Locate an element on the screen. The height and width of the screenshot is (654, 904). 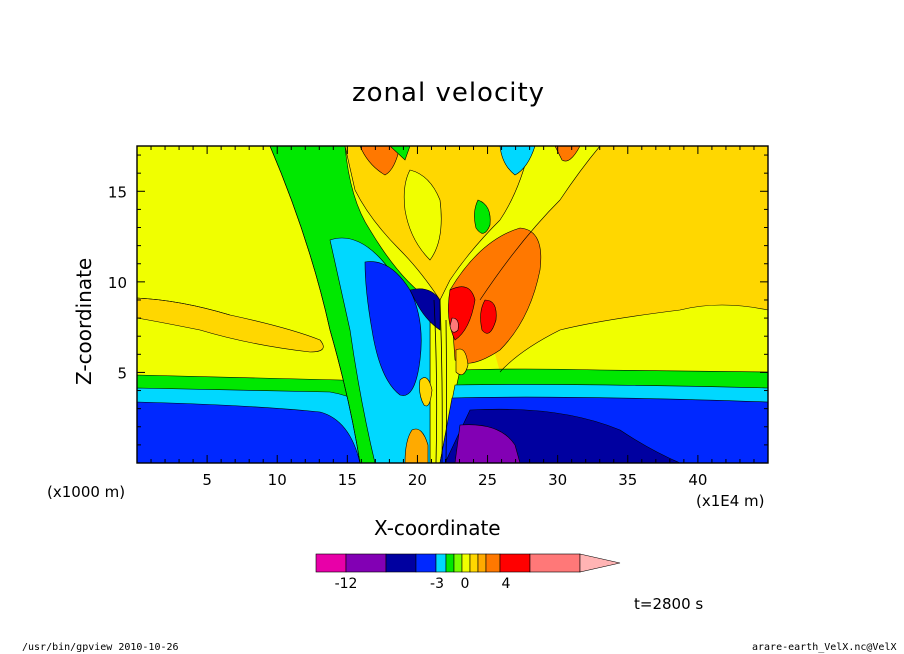
colorbar-tick-label: 0 is located at coordinates (465, 584).